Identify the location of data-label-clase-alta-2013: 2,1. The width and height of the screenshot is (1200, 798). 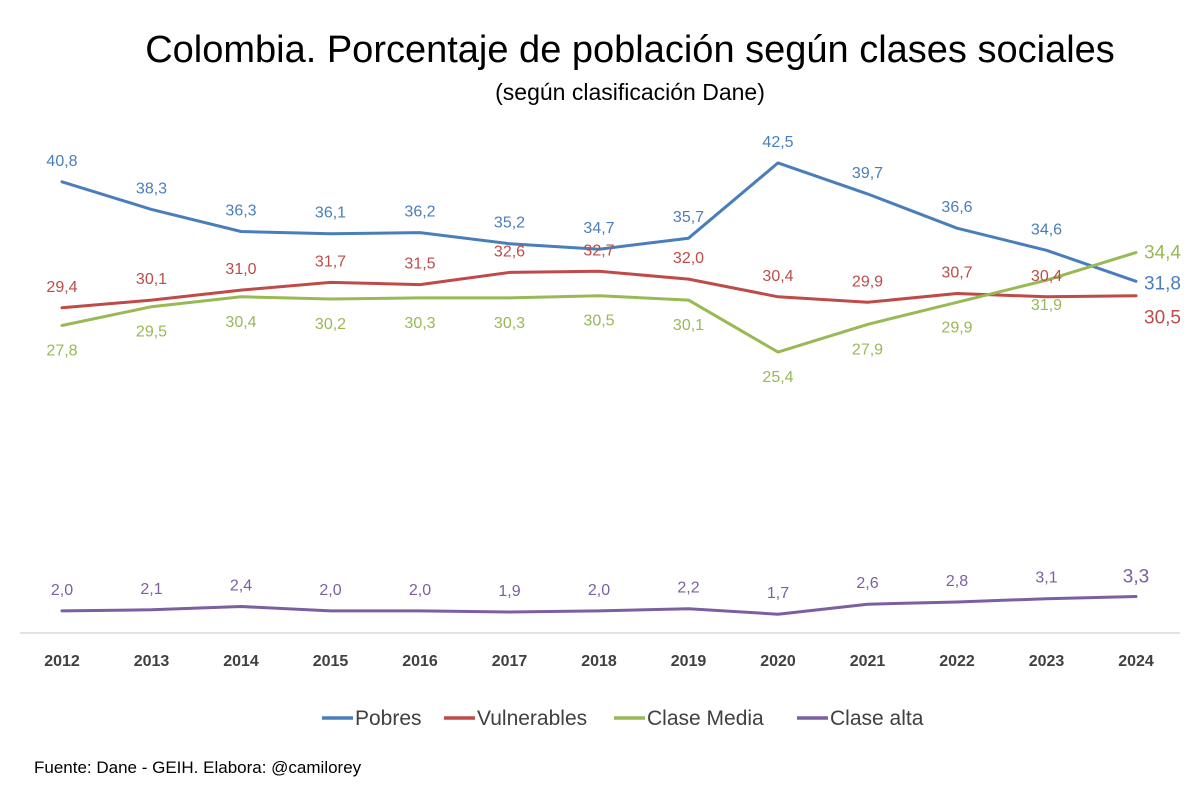
(151, 589).